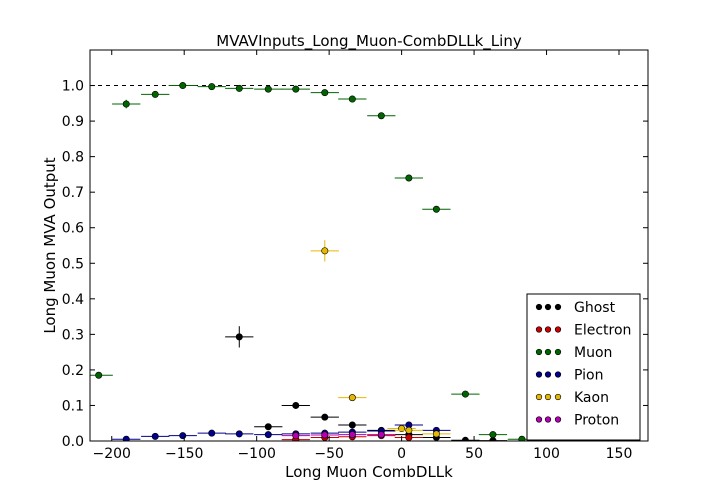  What do you see at coordinates (73, 300) in the screenshot?
I see `y-tick-label: 0.4` at bounding box center [73, 300].